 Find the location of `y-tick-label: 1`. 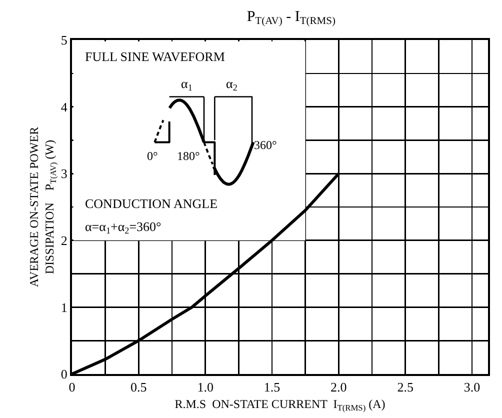

y-tick-label: 1 is located at coordinates (64, 307).